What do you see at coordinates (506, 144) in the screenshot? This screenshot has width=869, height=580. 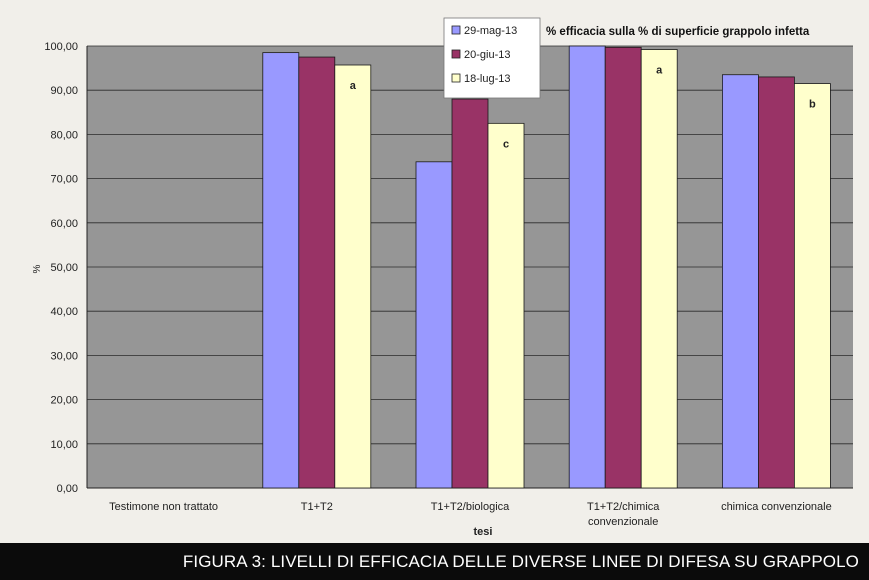 I see `significance-letter: c` at bounding box center [506, 144].